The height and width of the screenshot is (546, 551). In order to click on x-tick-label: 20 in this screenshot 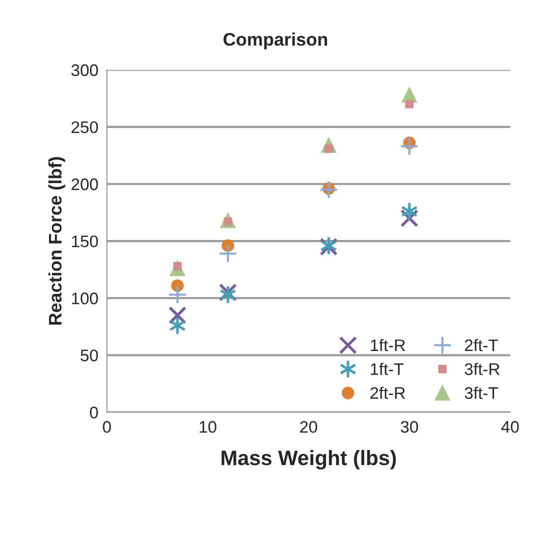, I will do `click(309, 427)`.